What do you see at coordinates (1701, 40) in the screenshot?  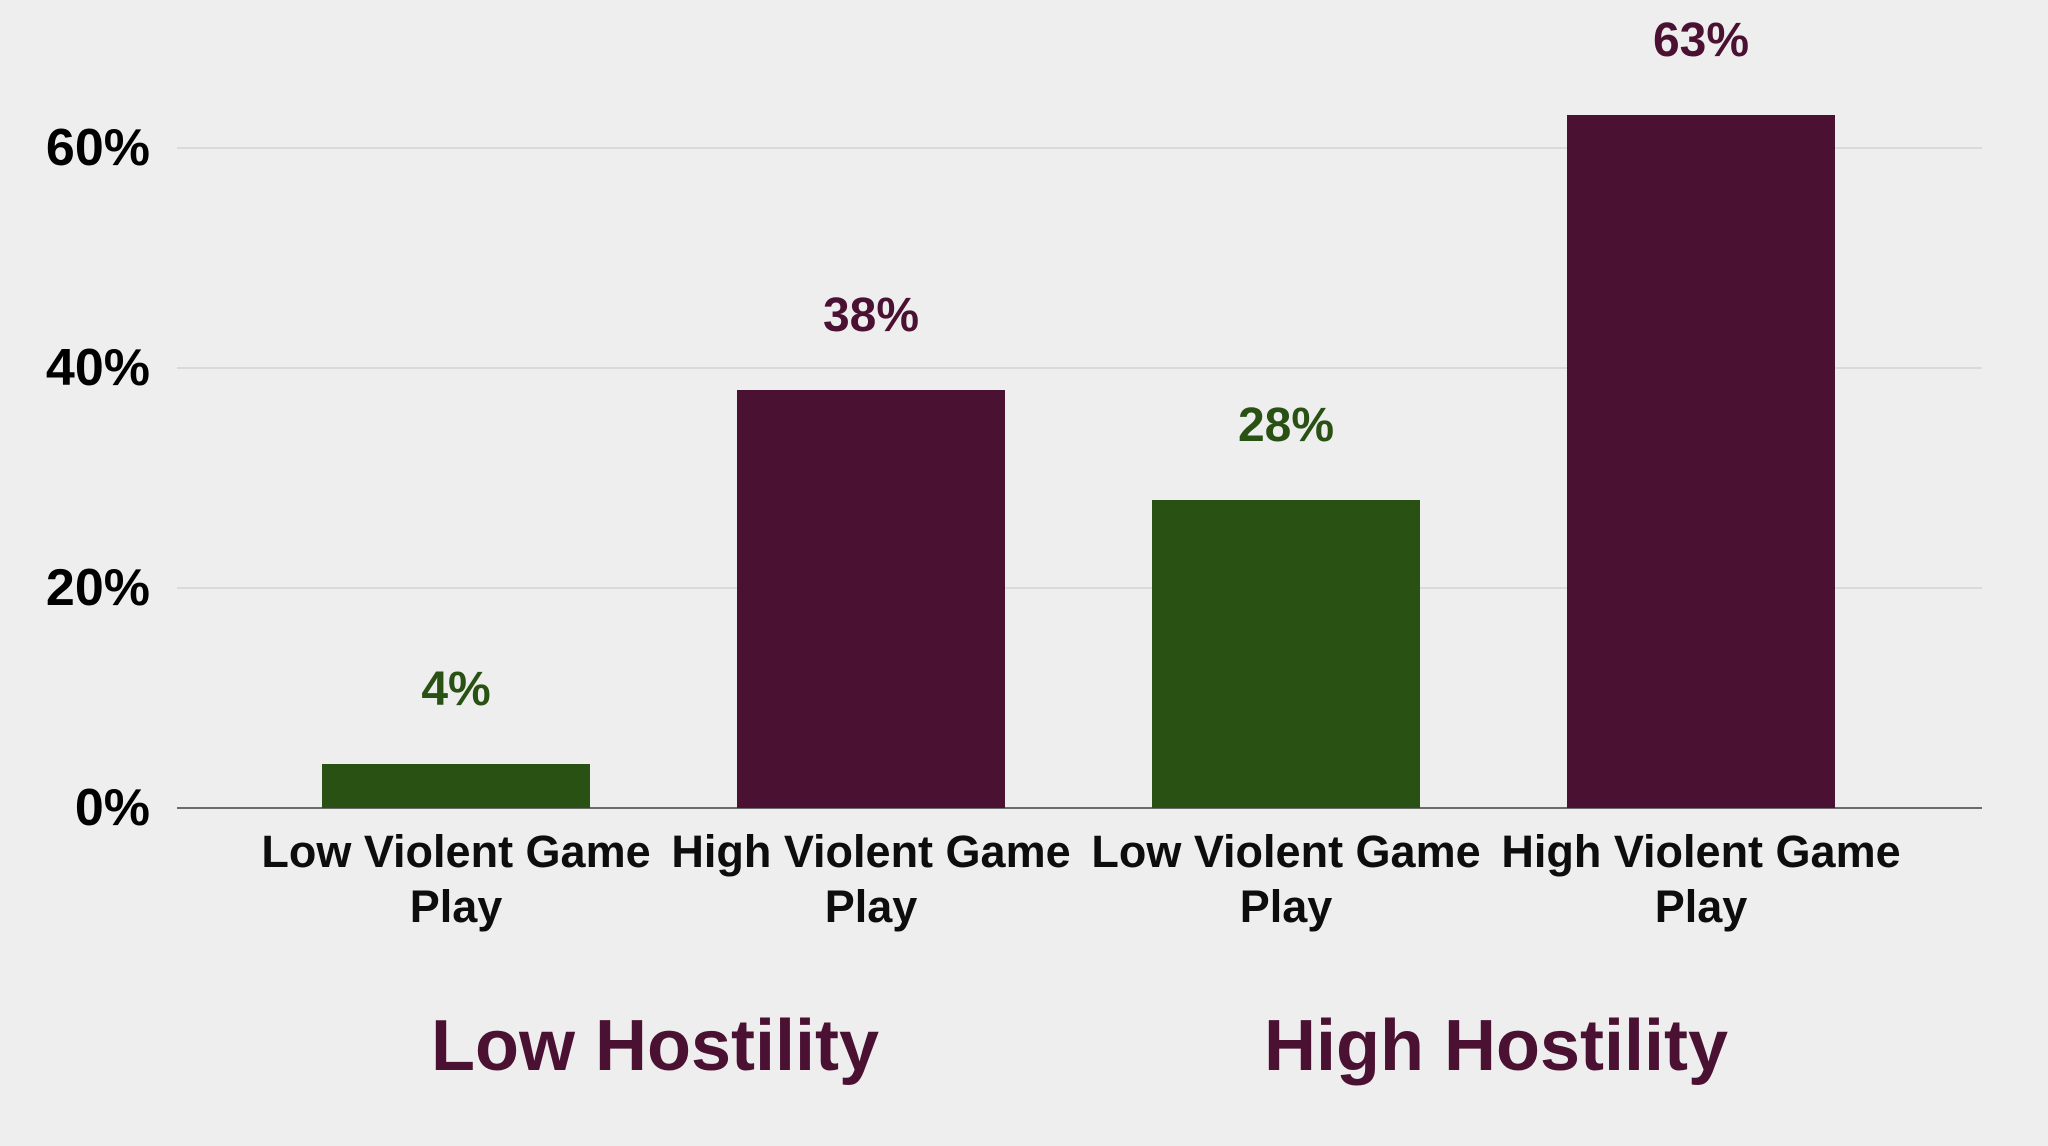 I see `bar-value-label: 63%` at bounding box center [1701, 40].